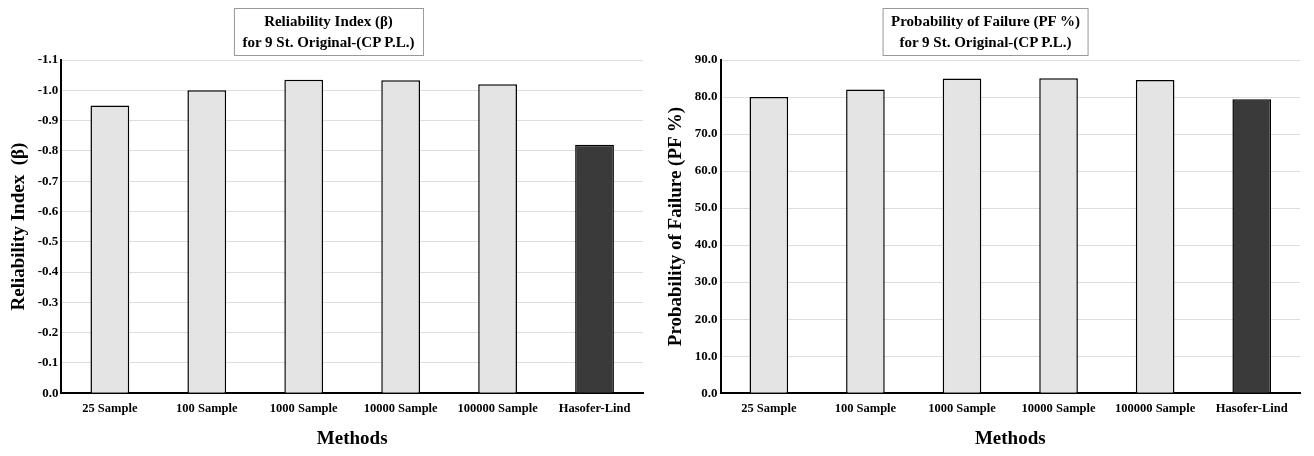 This screenshot has height=456, width=1314. I want to click on y-tick-label: 80.0, so click(706, 96).